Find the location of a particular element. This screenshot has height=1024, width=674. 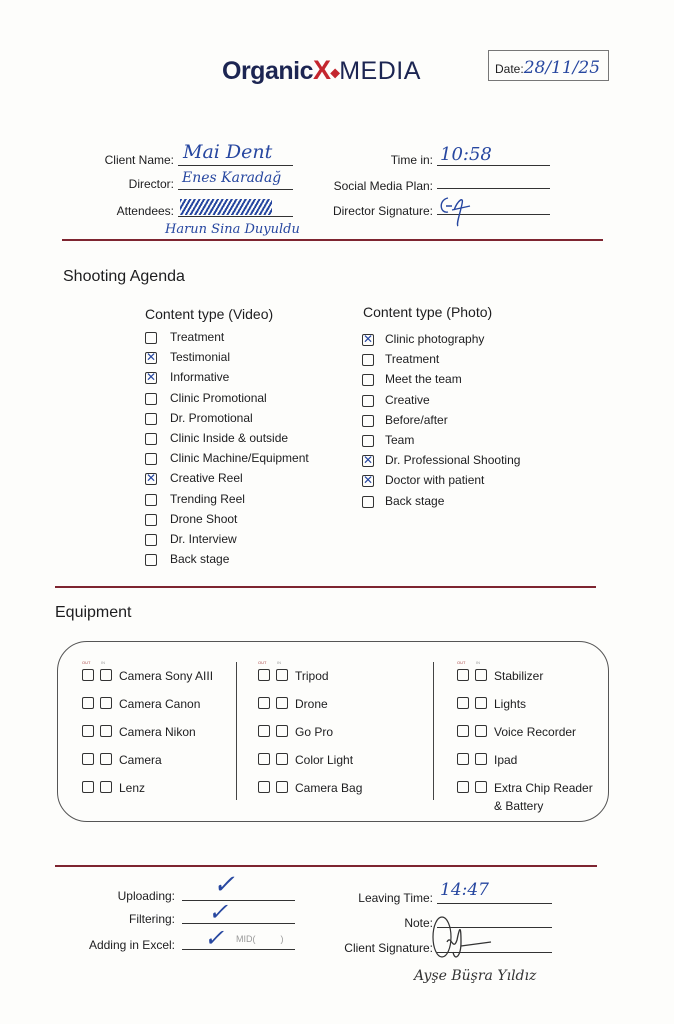

video-item-label: Treatment is located at coordinates (197, 337).